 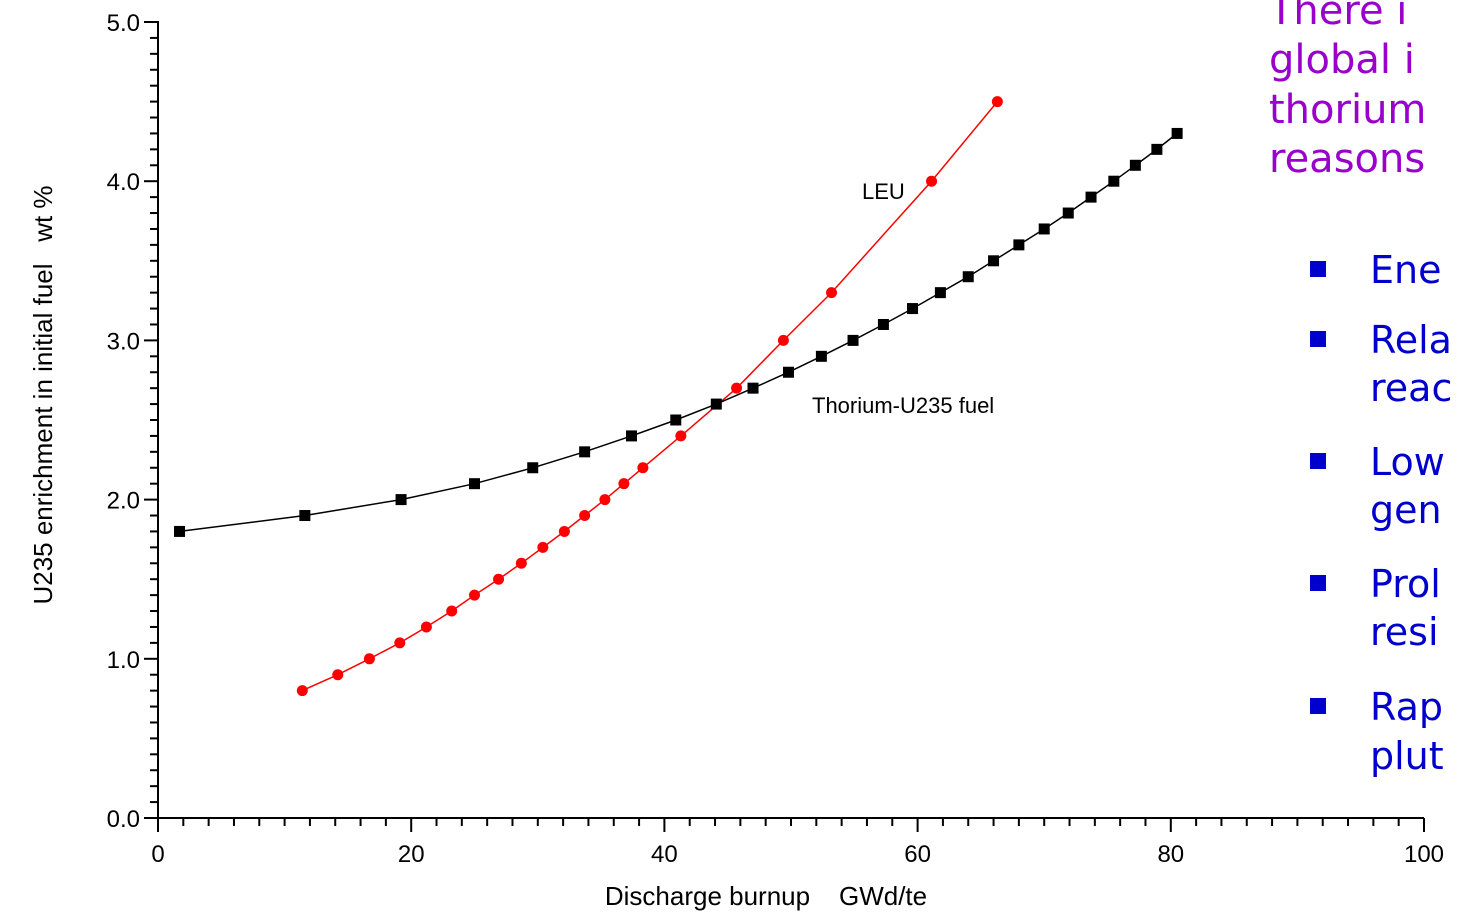 I want to click on bullet-text: Rap, so click(x=1406, y=707).